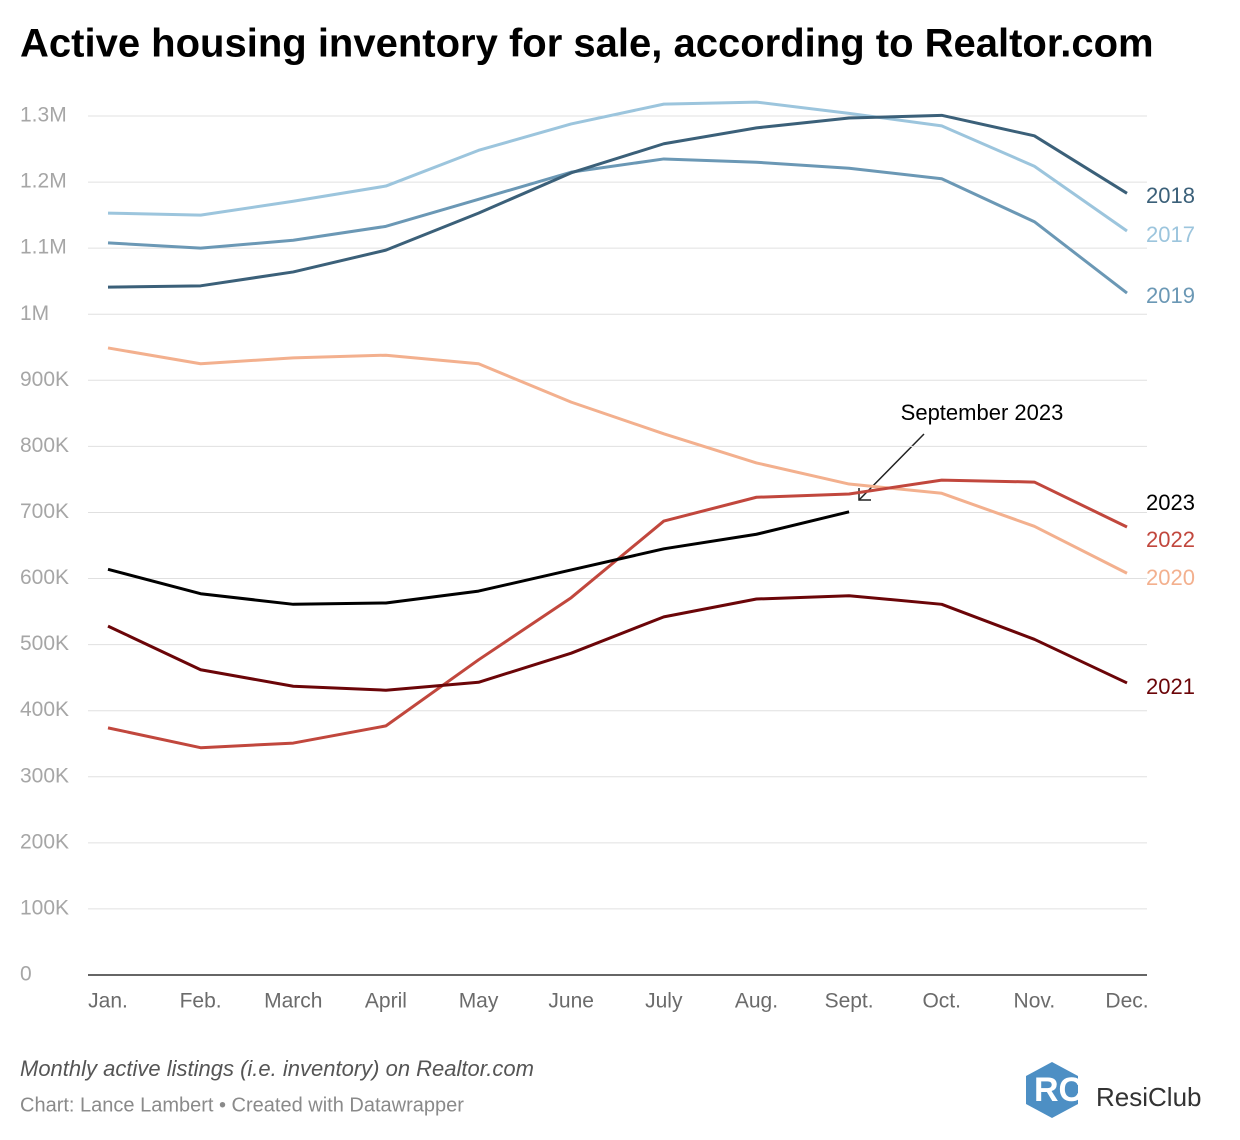 This screenshot has height=1140, width=1240. Describe the element at coordinates (44, 841) in the screenshot. I see `y-tick-label: 200K` at that location.